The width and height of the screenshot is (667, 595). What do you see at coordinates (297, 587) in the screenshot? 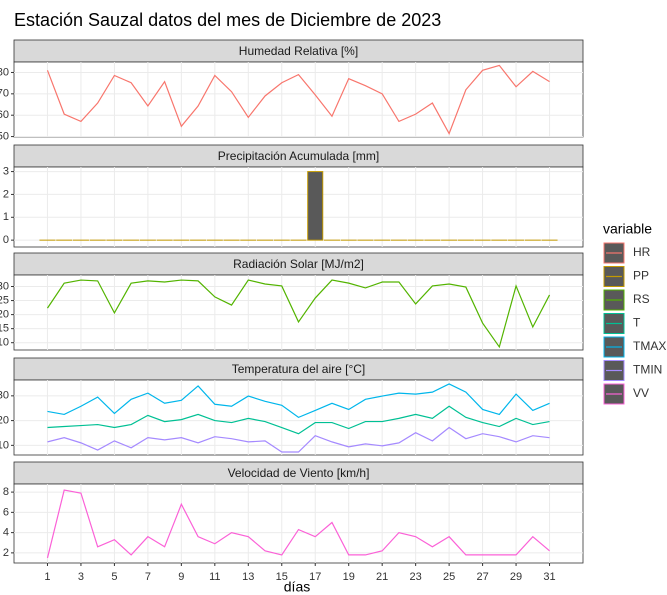
I see `x-axis-title: días` at bounding box center [297, 587].